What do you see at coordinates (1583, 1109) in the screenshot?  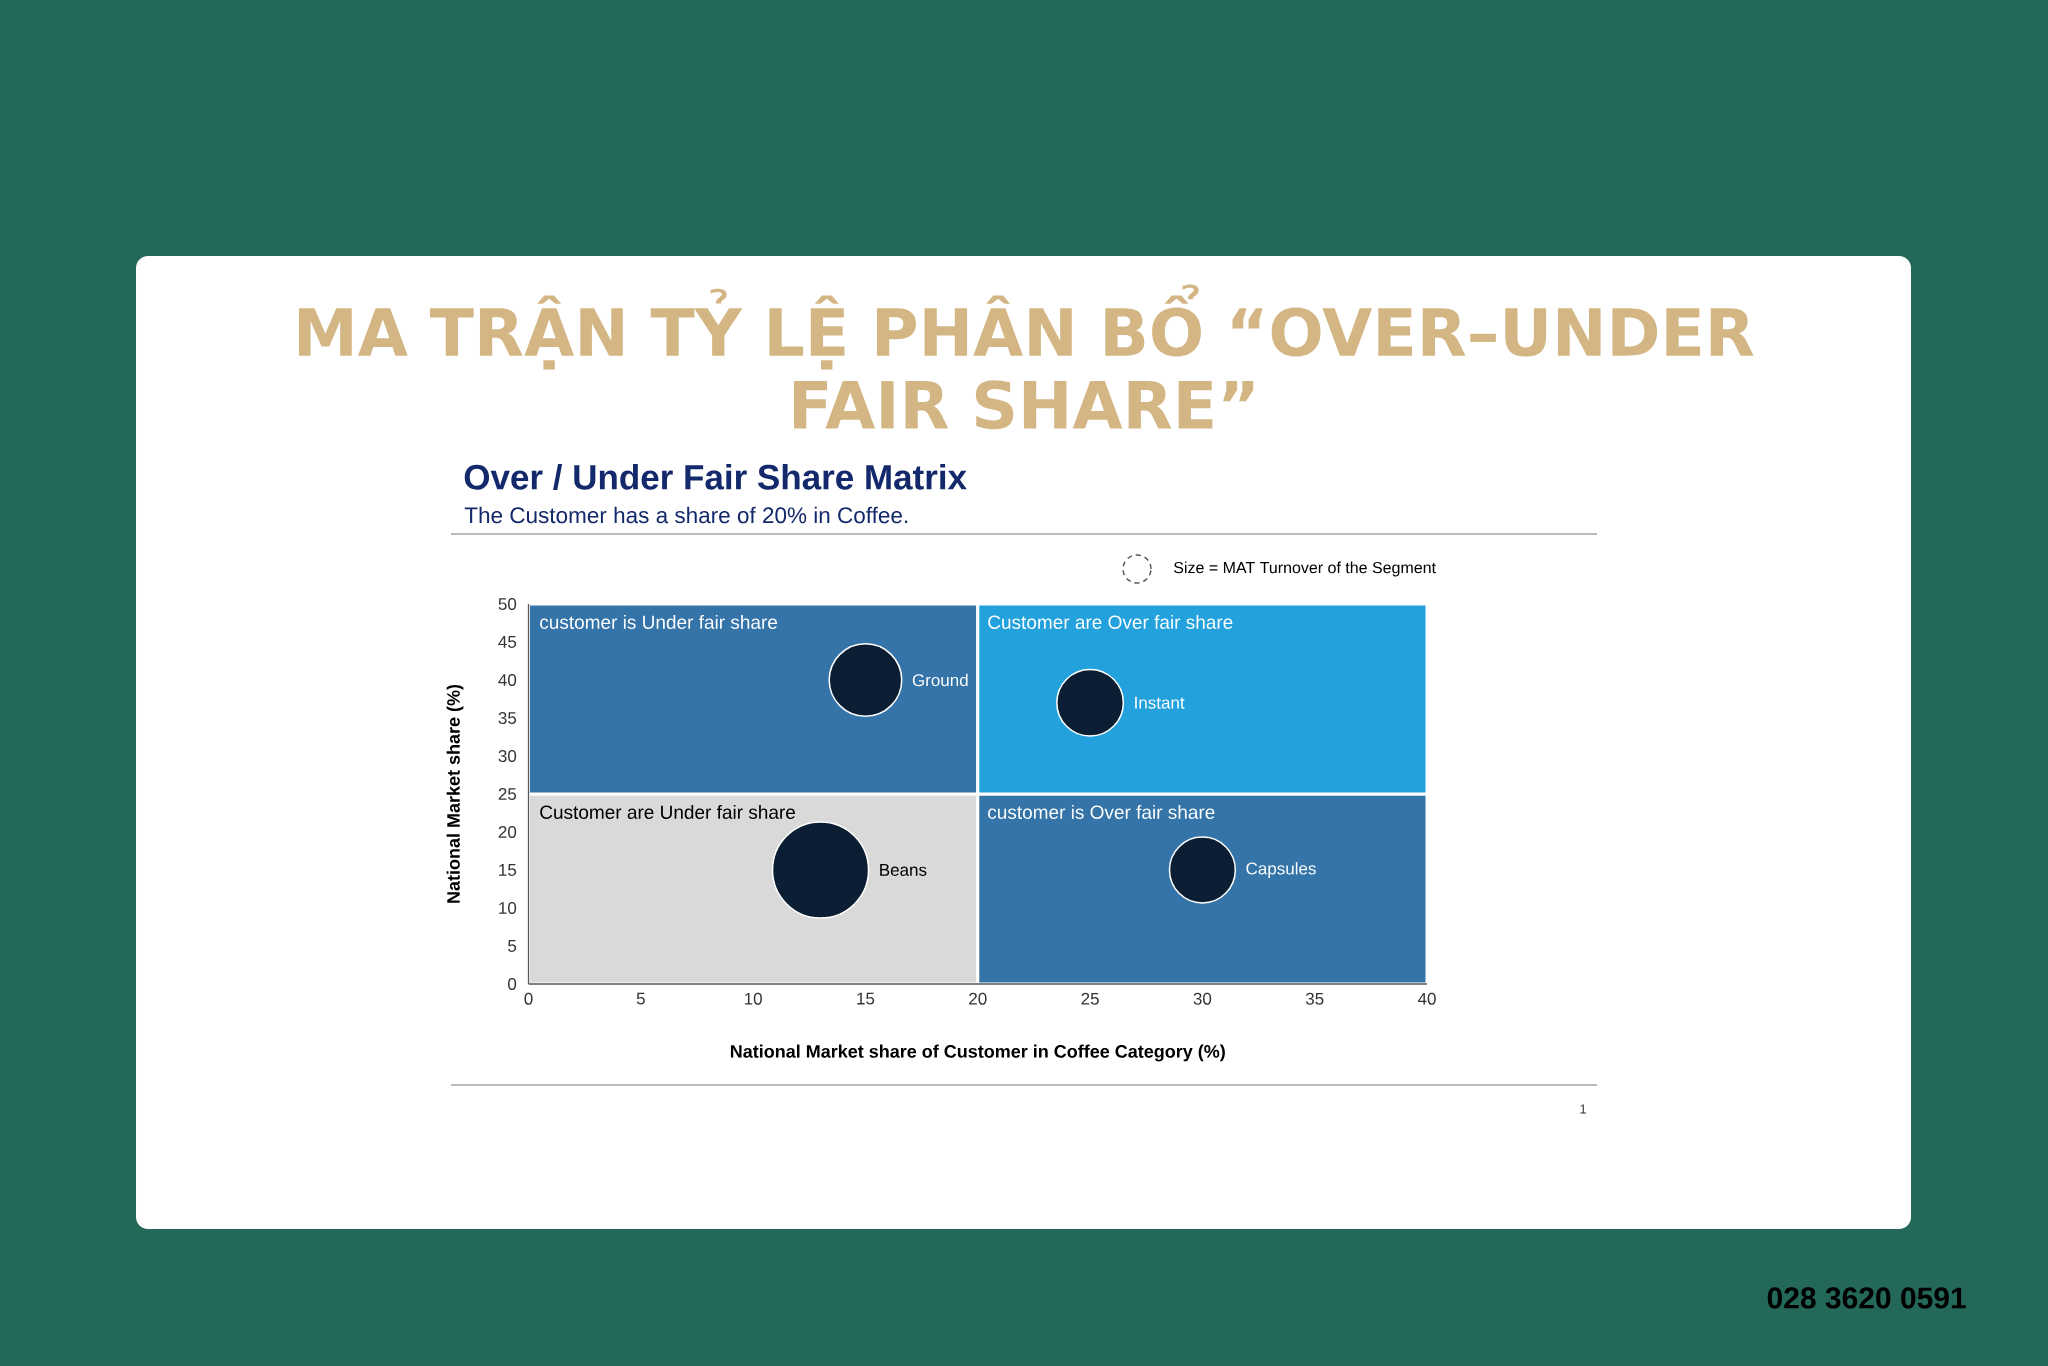 I see `text: 1` at bounding box center [1583, 1109].